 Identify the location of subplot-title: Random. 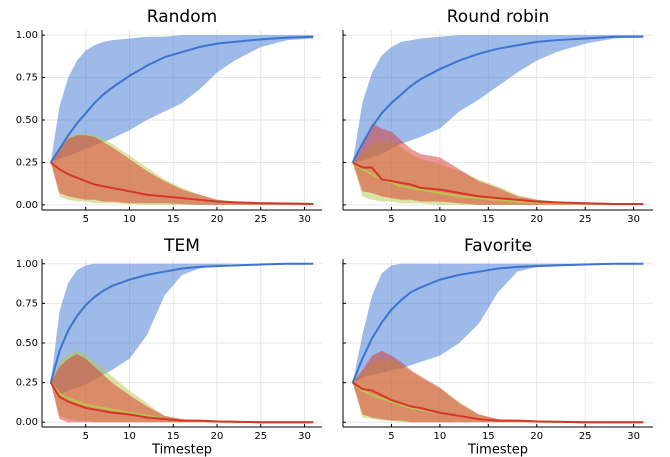
(182, 17).